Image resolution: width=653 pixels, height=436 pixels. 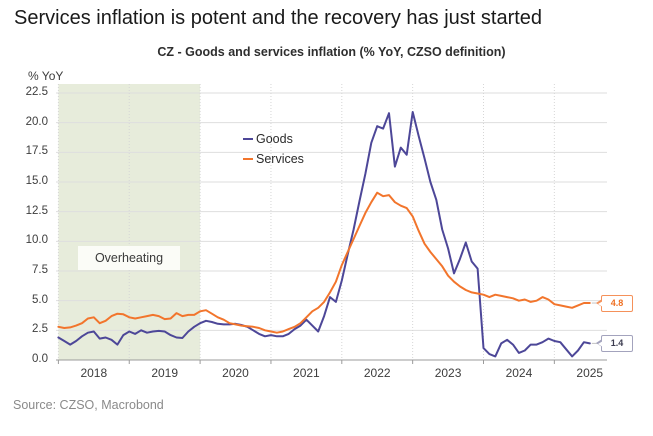 What do you see at coordinates (40, 359) in the screenshot?
I see `y-tick-label: 0.0` at bounding box center [40, 359].